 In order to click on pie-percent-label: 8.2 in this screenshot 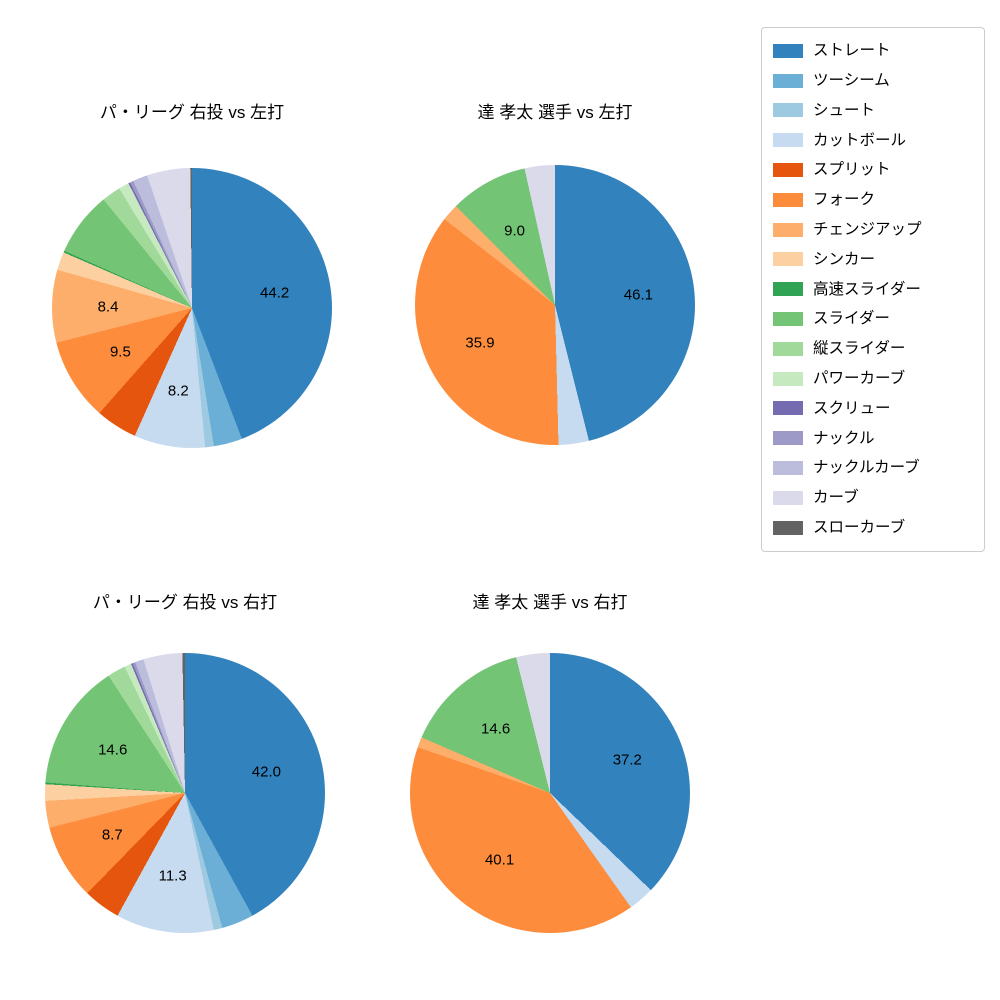, I will do `click(178, 391)`.